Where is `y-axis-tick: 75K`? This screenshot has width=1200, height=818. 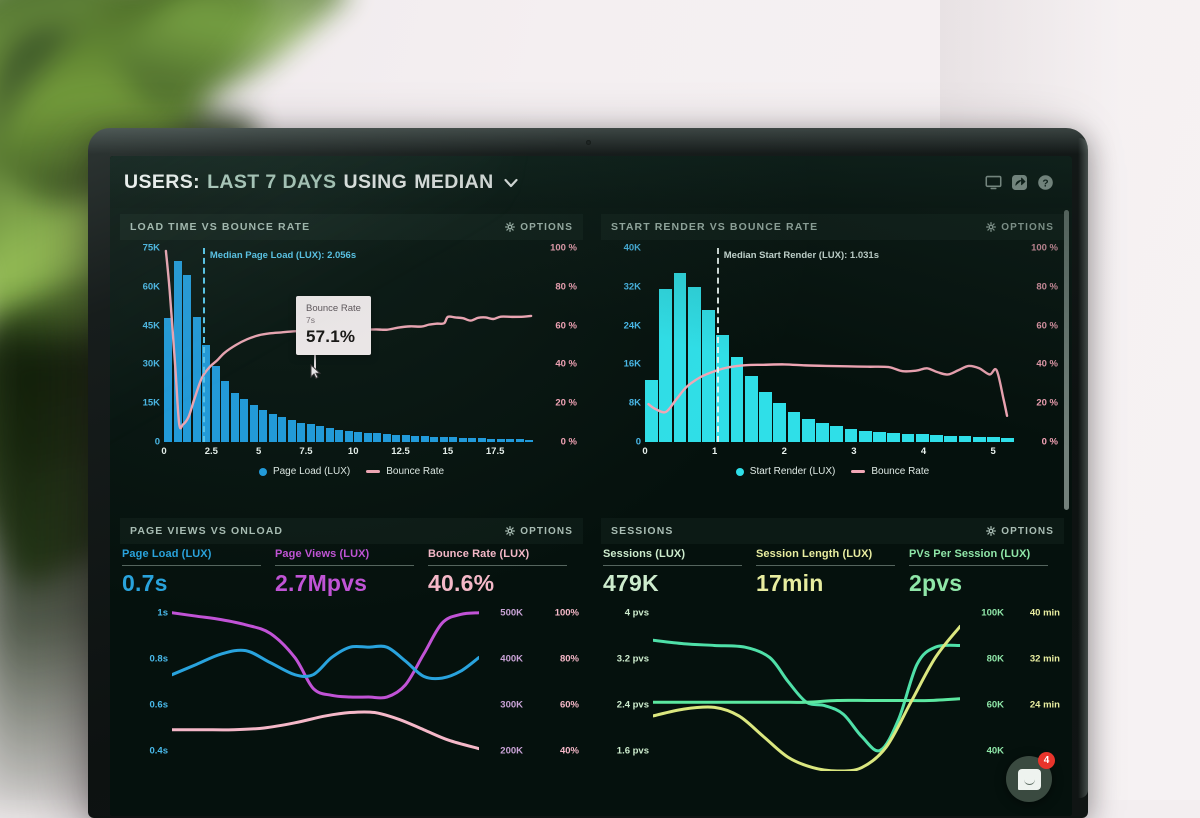 y-axis-tick: 75K is located at coordinates (151, 248).